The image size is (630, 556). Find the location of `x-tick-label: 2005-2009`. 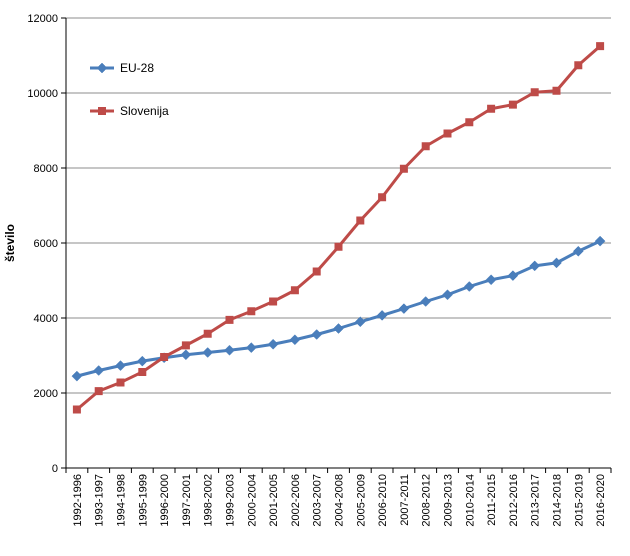

x-tick-label: 2005-2009 is located at coordinates (361, 500).